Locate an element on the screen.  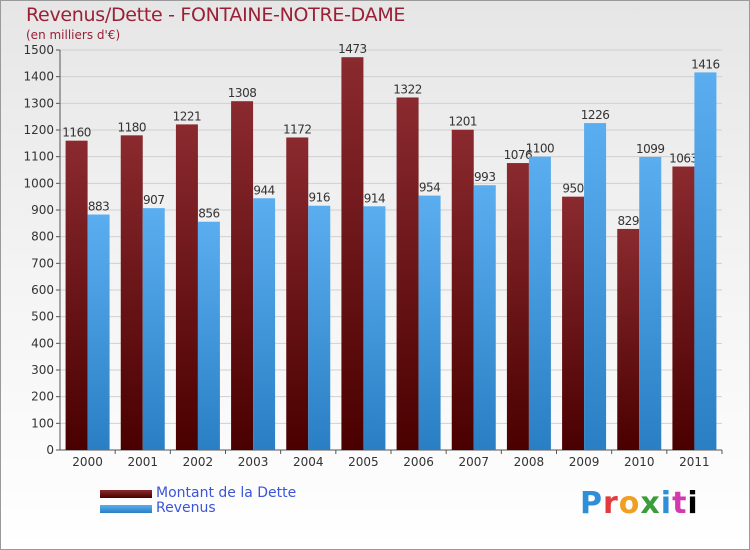
data-label: 1226 is located at coordinates (595, 115).